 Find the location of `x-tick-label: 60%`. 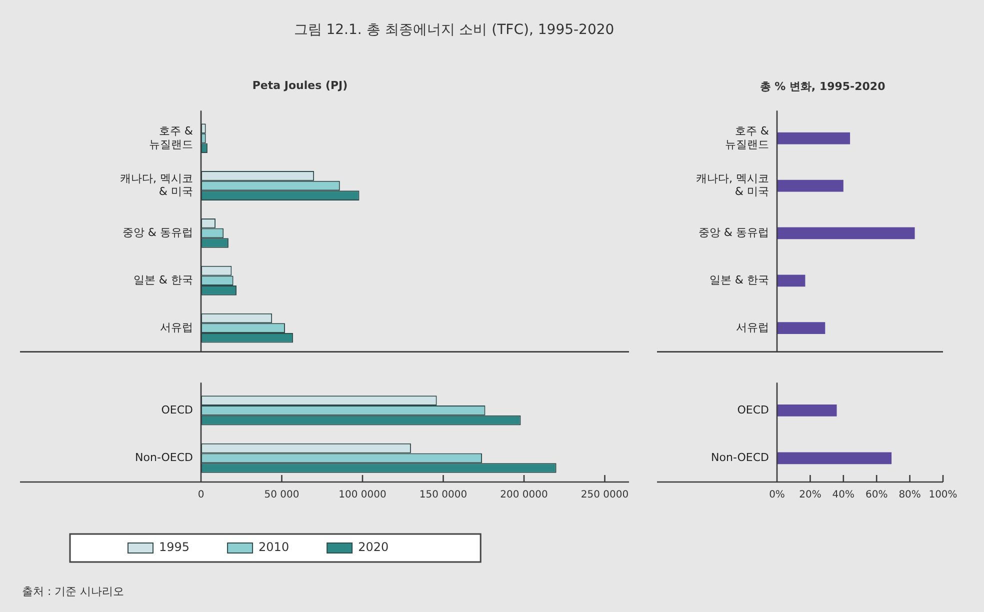

x-tick-label: 60% is located at coordinates (876, 495).